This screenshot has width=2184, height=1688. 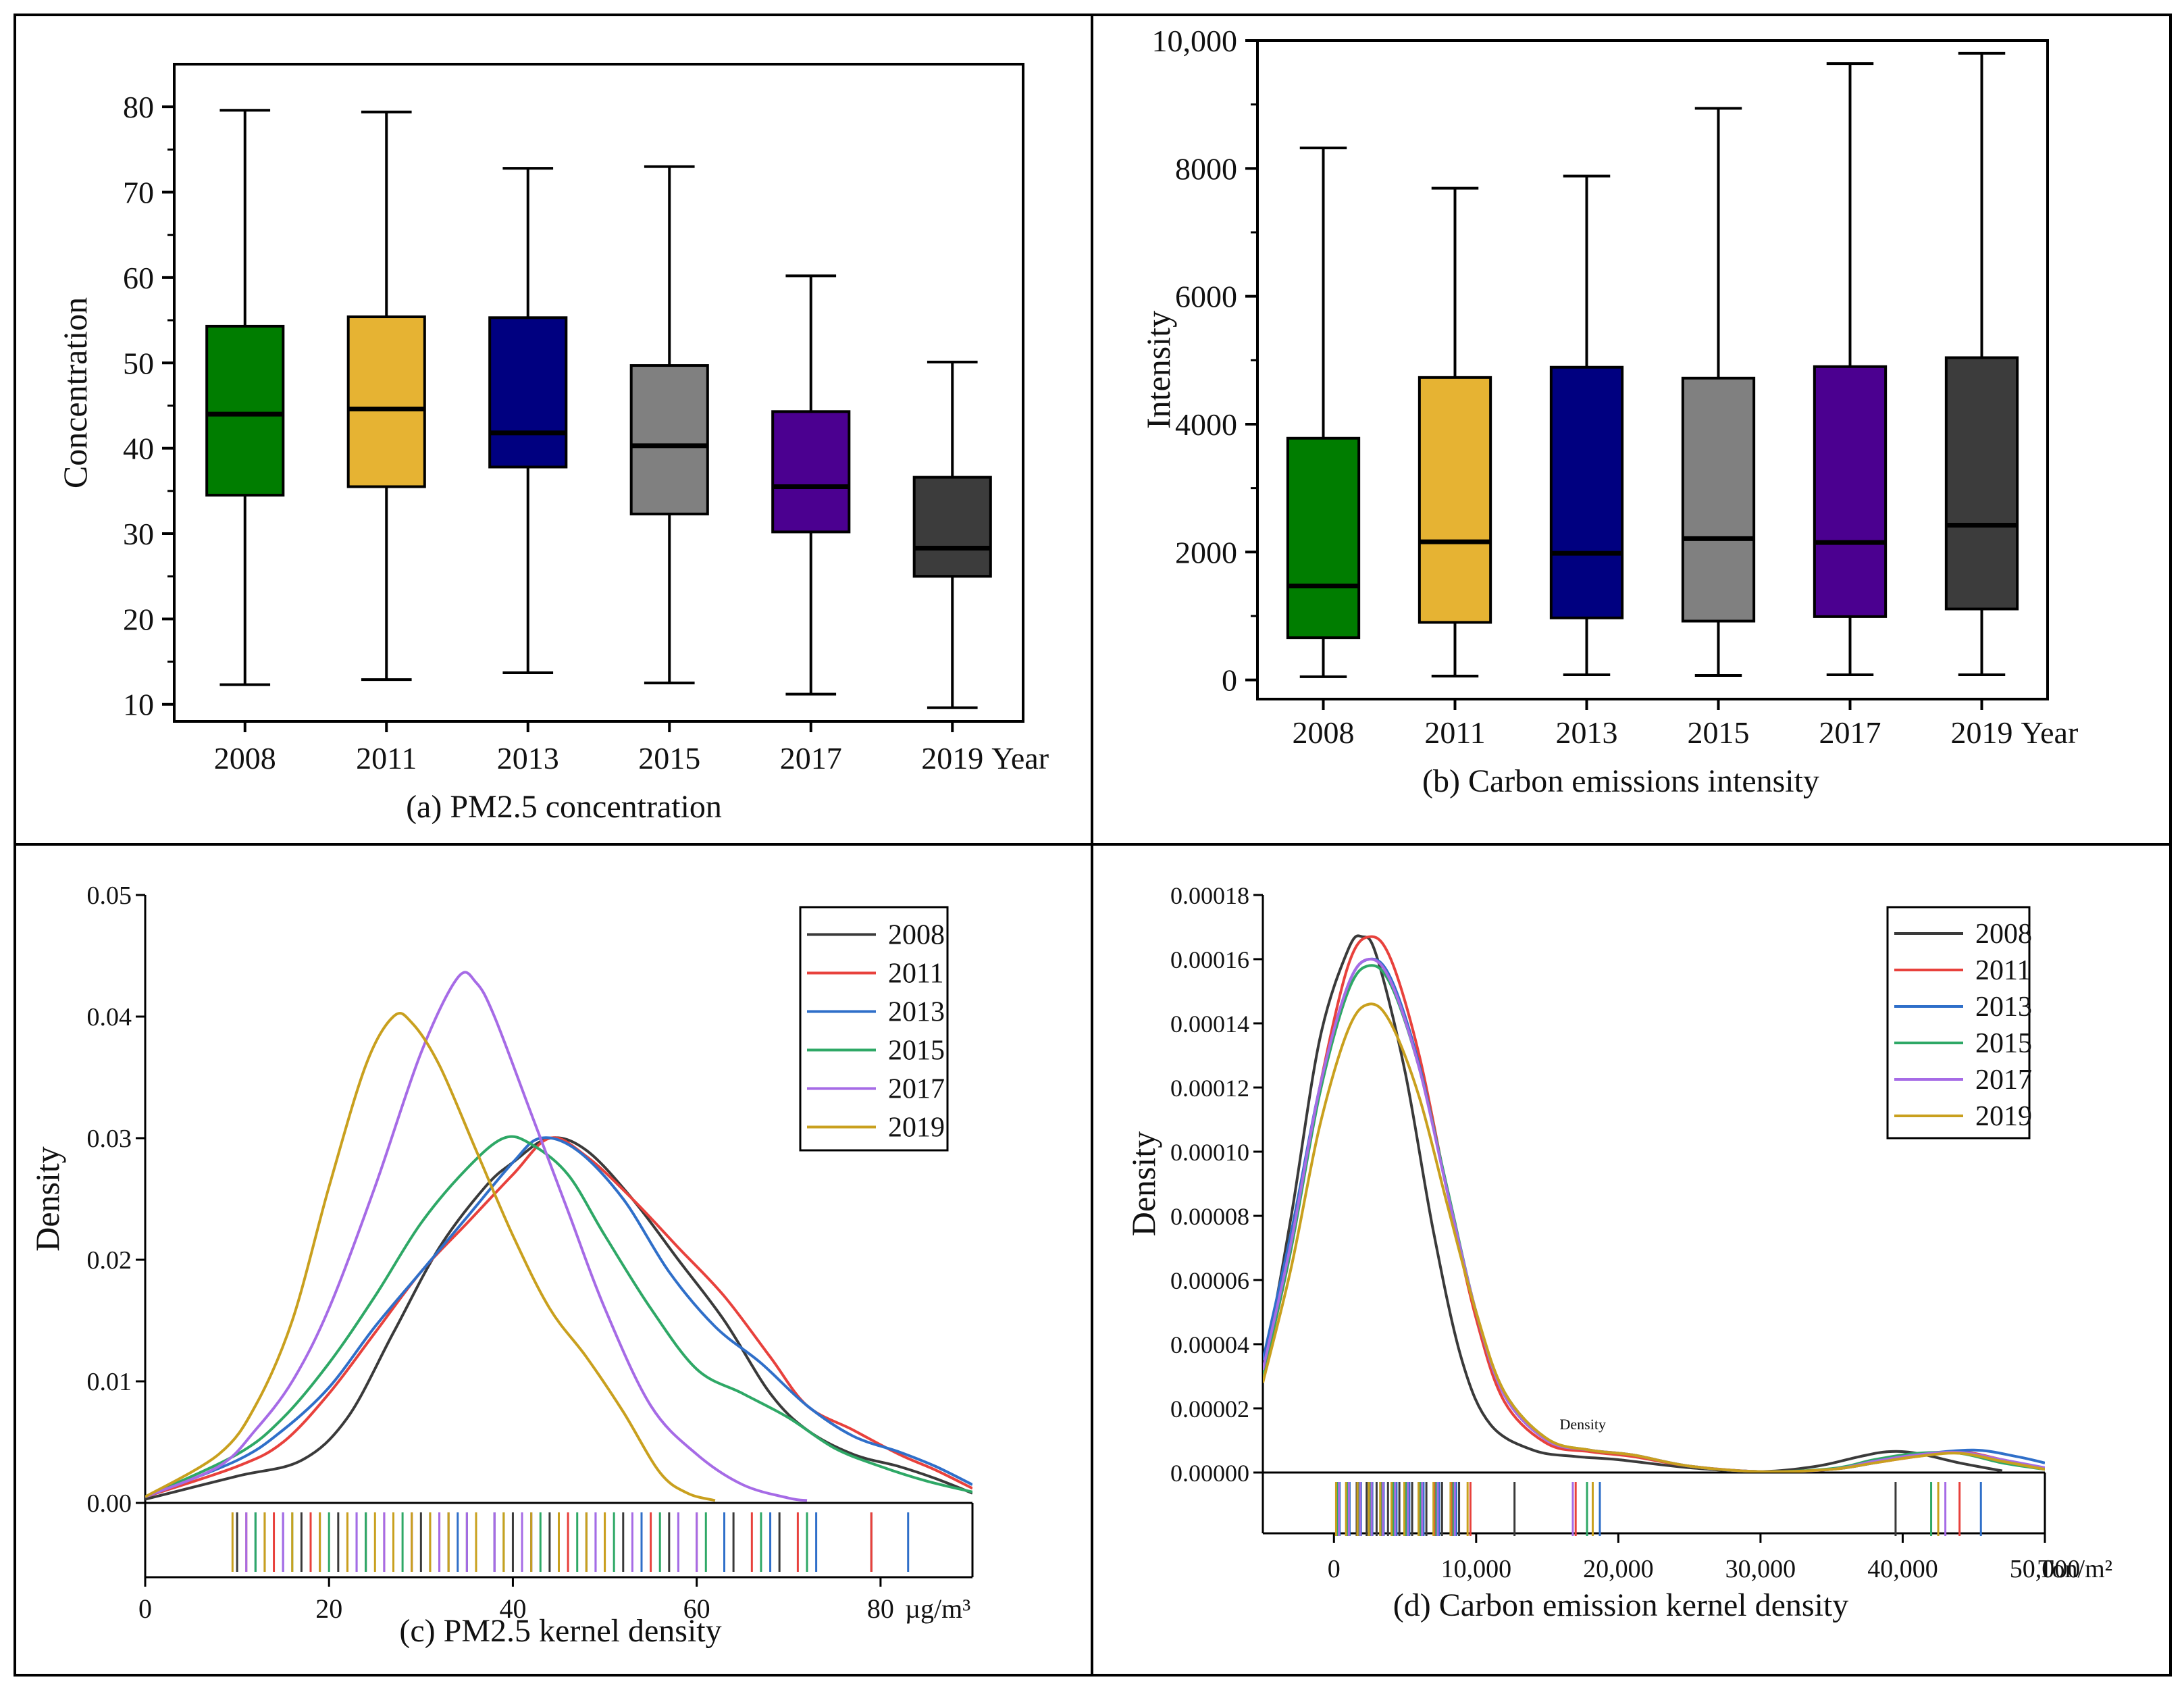 I want to click on y-tick-label: 80, so click(x=138, y=107).